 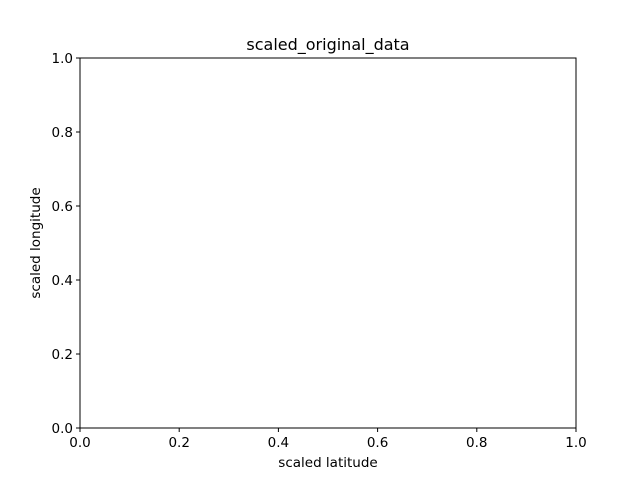 What do you see at coordinates (62, 133) in the screenshot?
I see `y-tick-label: 0.8` at bounding box center [62, 133].